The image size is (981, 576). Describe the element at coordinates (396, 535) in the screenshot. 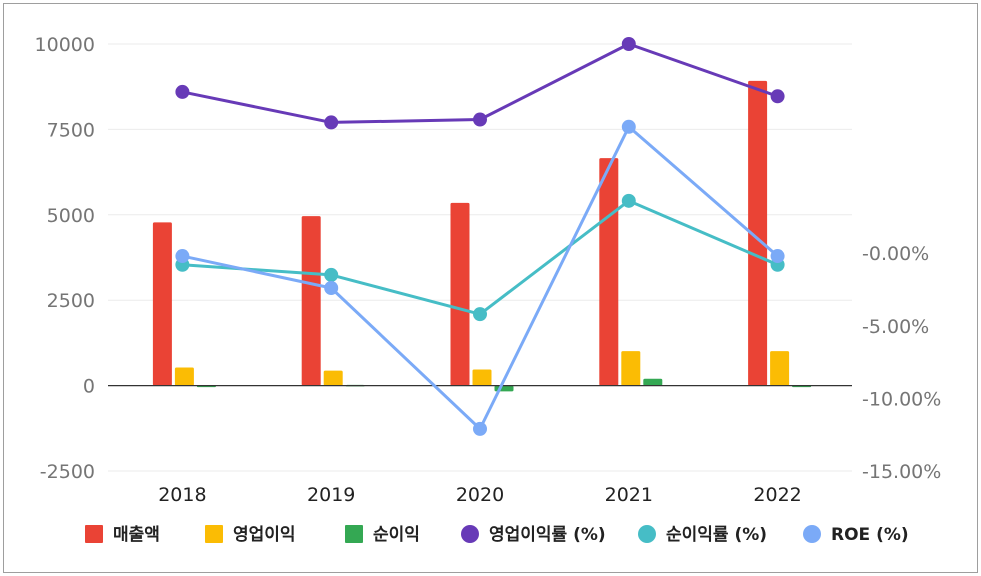

I see `legend-label: 순이익` at that location.